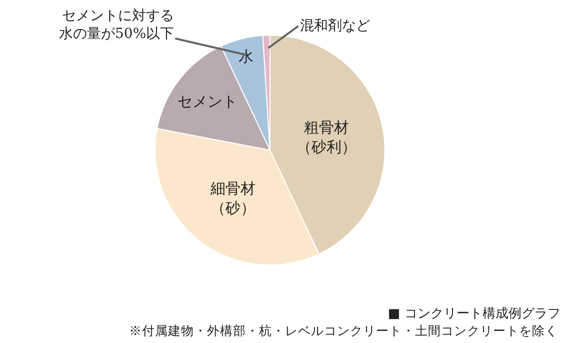  I want to click on slice-label: 混和剤など, so click(335, 26).